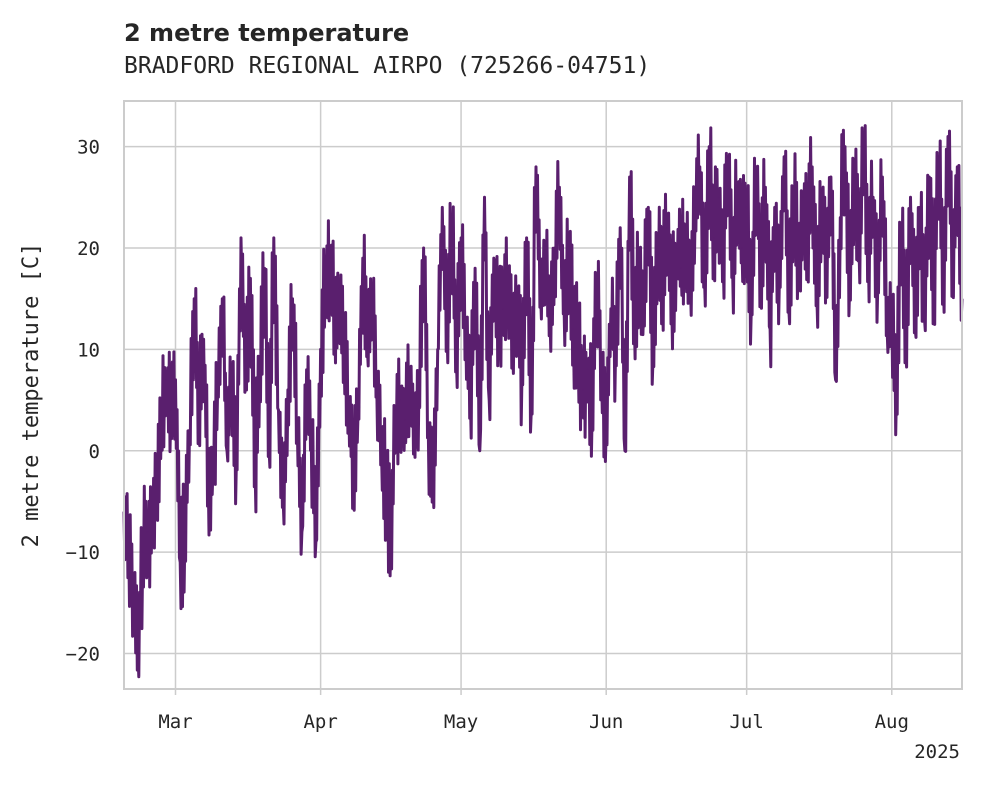  Describe the element at coordinates (461, 722) in the screenshot. I see `x-tick-label: May` at that location.